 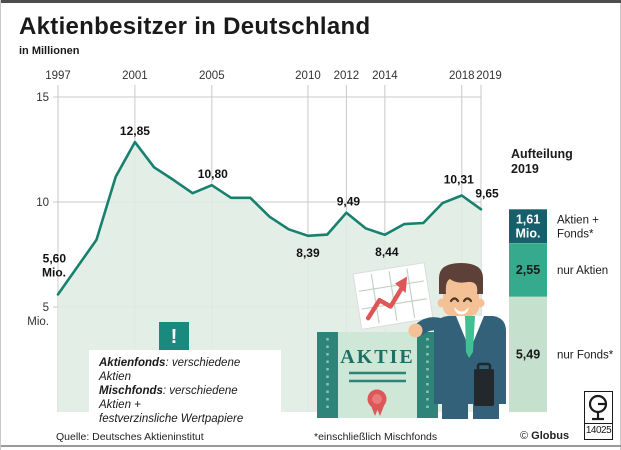 I want to click on bar-segment-value: 1,61 Mio., so click(x=528, y=226).